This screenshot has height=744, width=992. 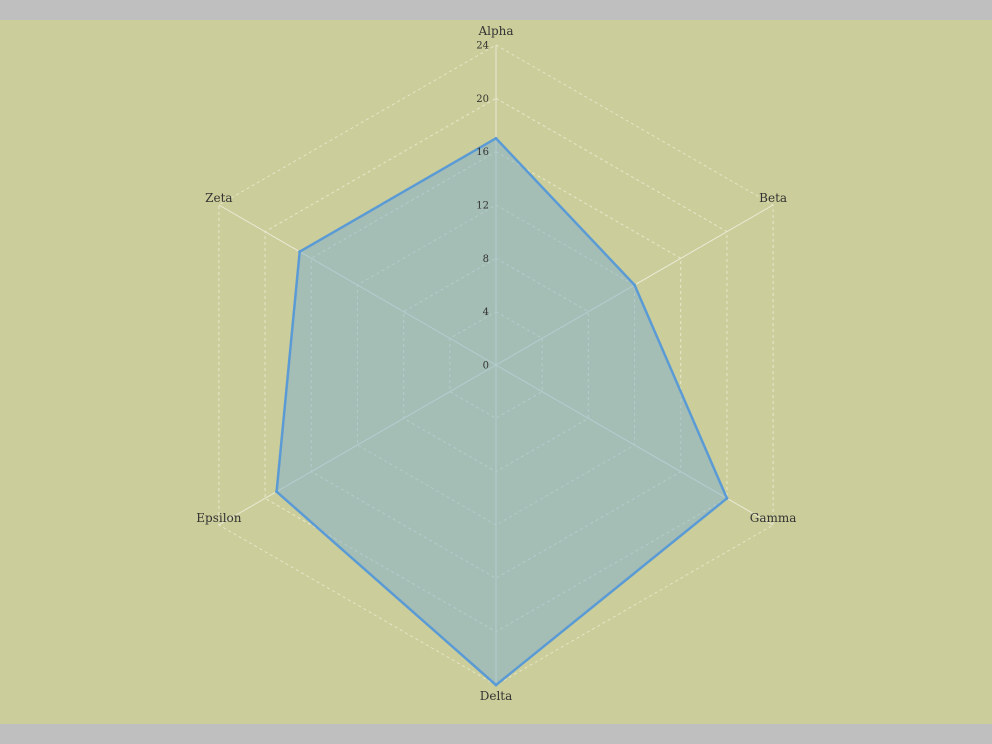 I want to click on tick-label: 16, so click(x=482, y=152).